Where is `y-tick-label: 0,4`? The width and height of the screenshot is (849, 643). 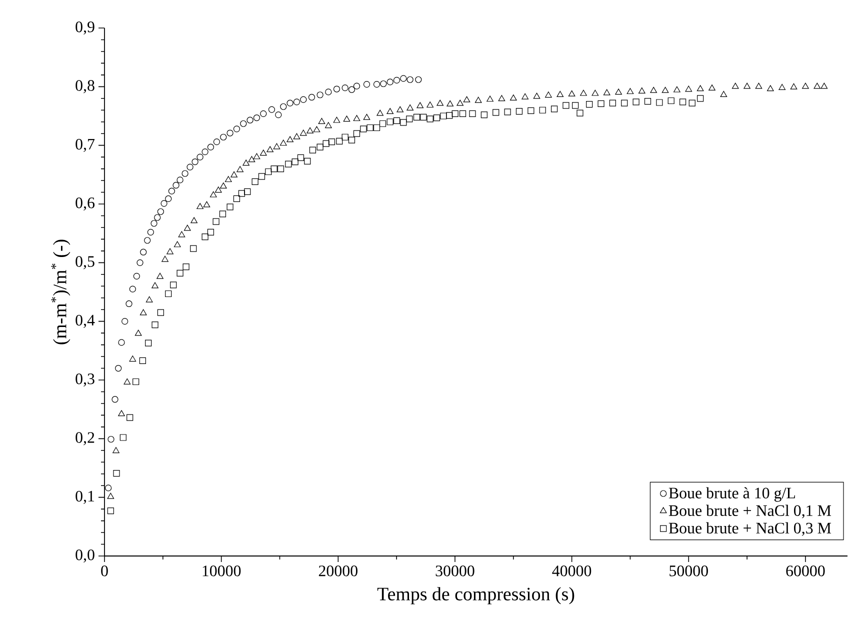 y-tick-label: 0,4 is located at coordinates (85, 321).